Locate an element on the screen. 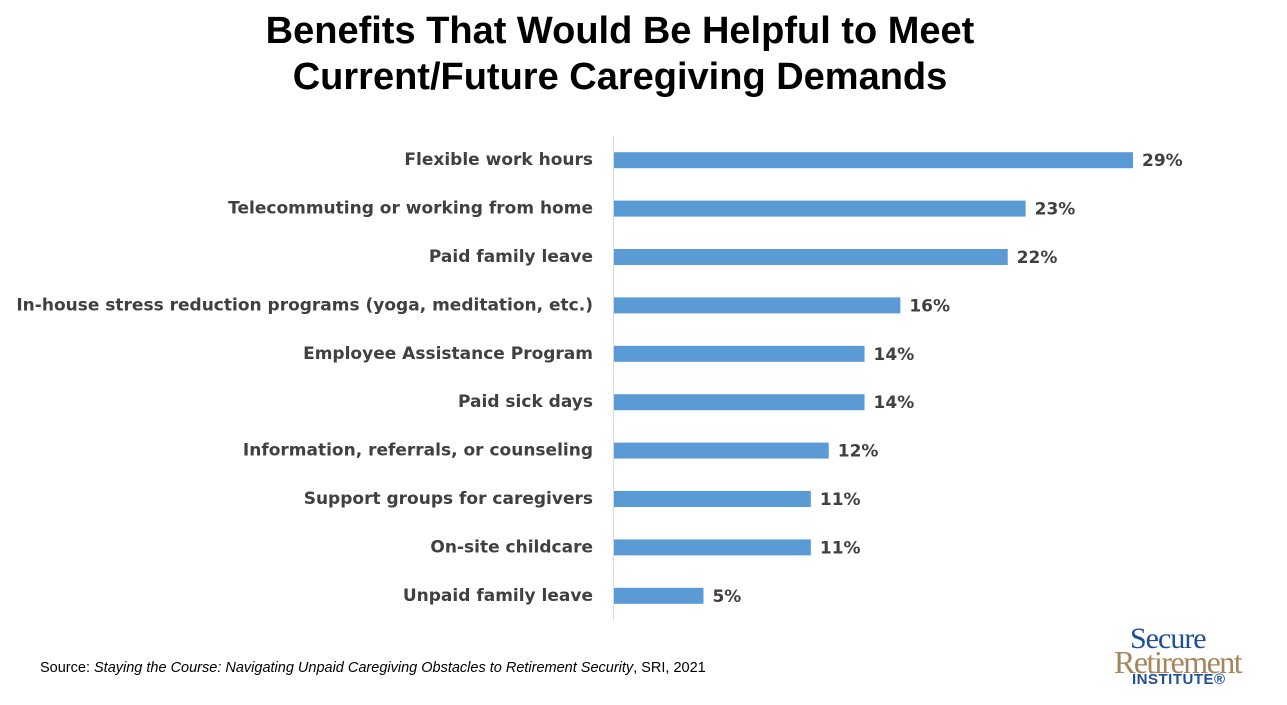 Image resolution: width=1287 pixels, height=705 pixels. category-label: On-site childcare is located at coordinates (511, 547).